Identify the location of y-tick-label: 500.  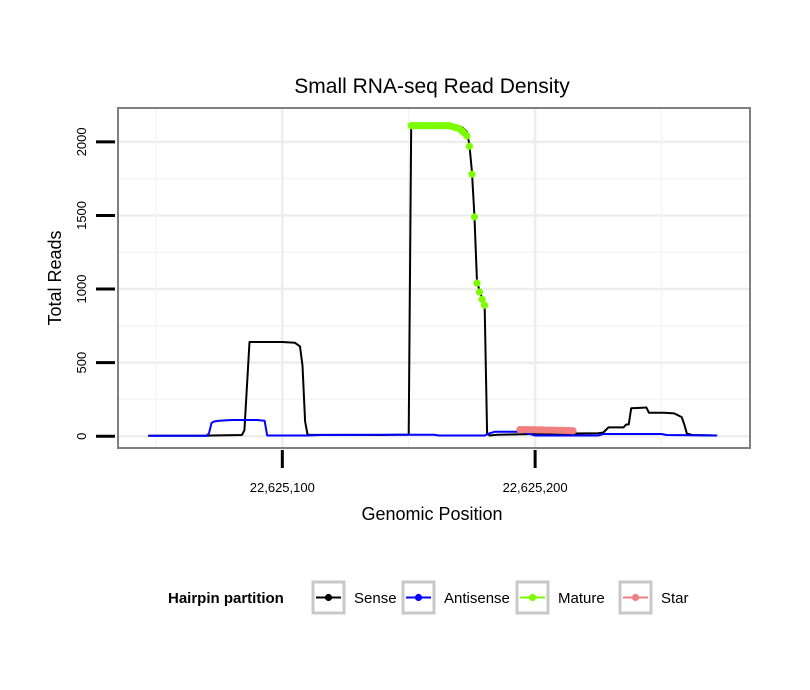
(81, 363).